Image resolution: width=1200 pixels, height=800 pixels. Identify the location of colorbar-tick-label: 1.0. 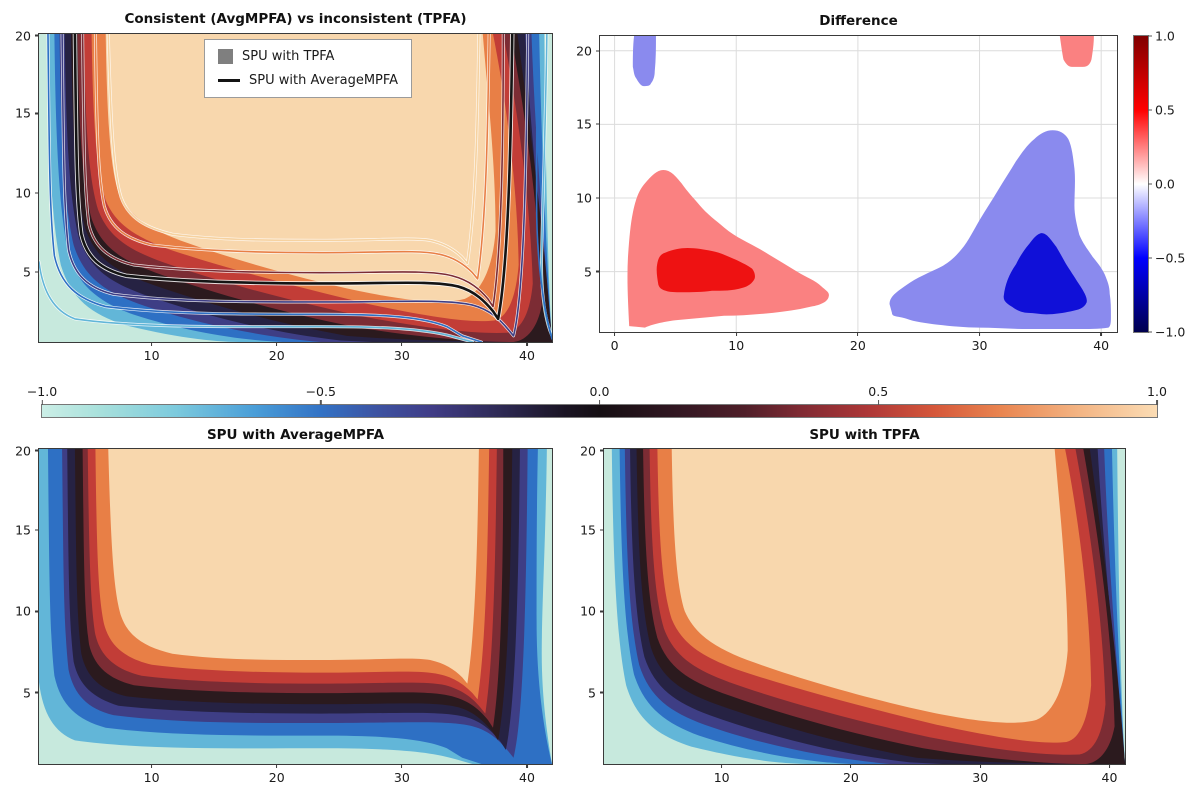
(1157, 391).